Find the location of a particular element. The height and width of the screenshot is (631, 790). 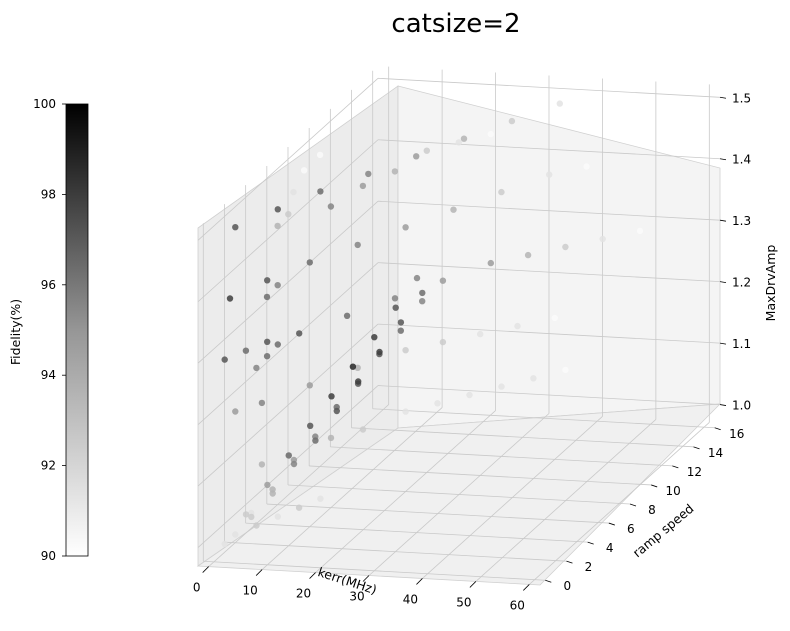

colorbar-ticks: 90 92 94 96 98 100 is located at coordinates (49, 330).